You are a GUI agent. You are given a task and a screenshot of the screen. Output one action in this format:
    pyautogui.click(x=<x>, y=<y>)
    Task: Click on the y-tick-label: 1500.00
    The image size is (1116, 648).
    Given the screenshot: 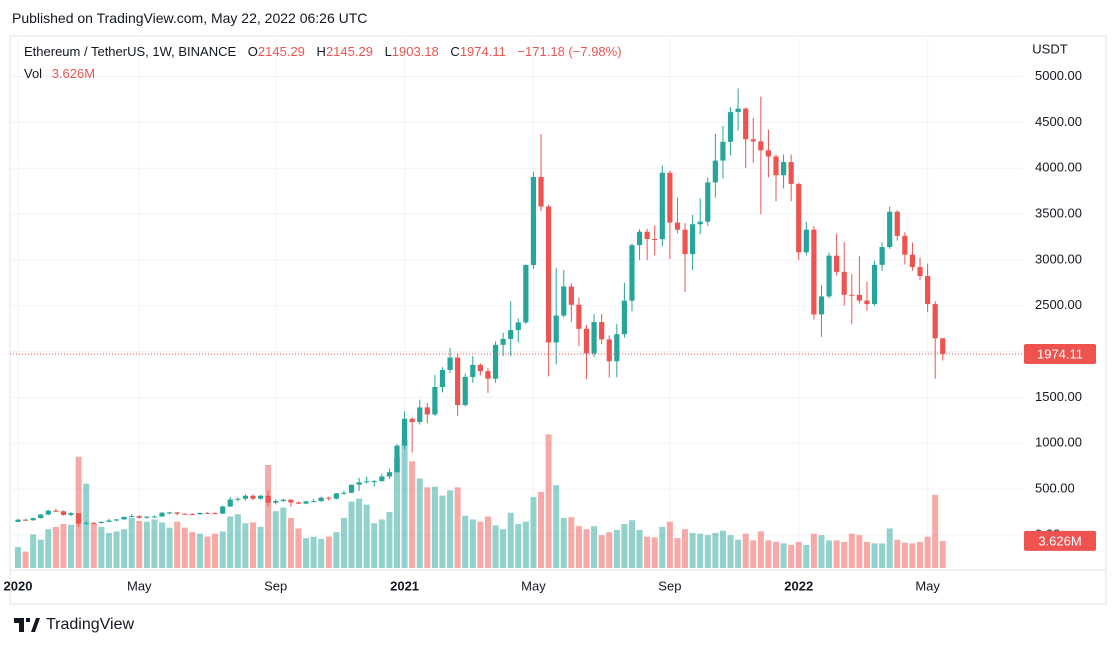 What is the action you would take?
    pyautogui.click(x=1058, y=396)
    